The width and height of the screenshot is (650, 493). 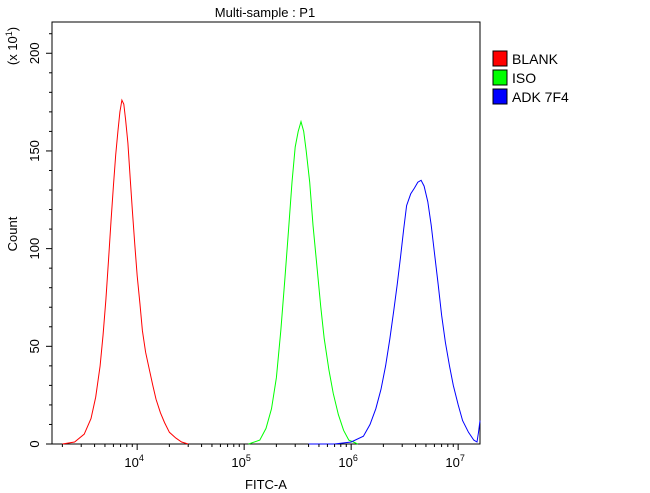 What do you see at coordinates (454, 461) in the screenshot?
I see `x-tick-label: 10⁷` at bounding box center [454, 461].